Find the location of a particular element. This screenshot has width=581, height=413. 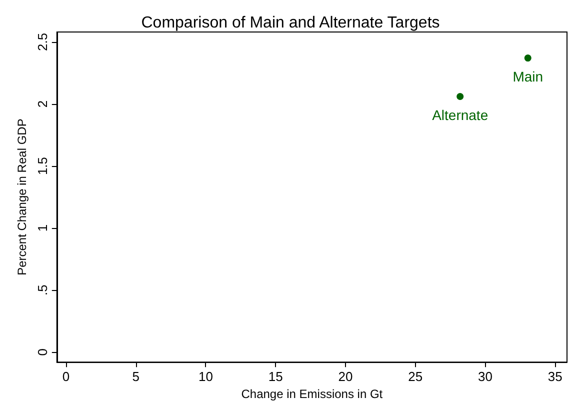

series-label: Main is located at coordinates (528, 76).